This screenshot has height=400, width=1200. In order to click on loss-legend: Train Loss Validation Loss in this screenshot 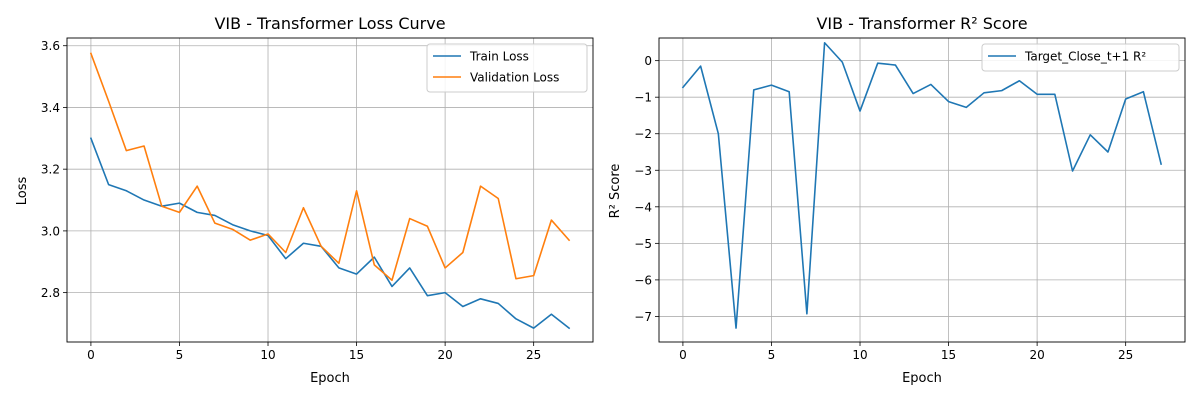, I will do `click(507, 68)`.